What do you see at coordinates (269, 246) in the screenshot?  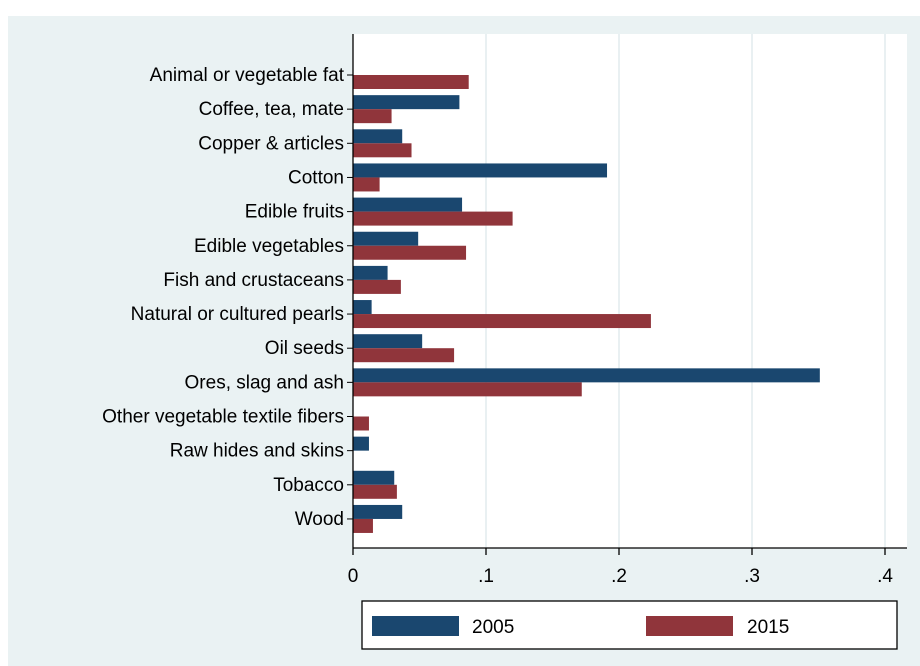 I see `category-label: Edible vegetables` at bounding box center [269, 246].